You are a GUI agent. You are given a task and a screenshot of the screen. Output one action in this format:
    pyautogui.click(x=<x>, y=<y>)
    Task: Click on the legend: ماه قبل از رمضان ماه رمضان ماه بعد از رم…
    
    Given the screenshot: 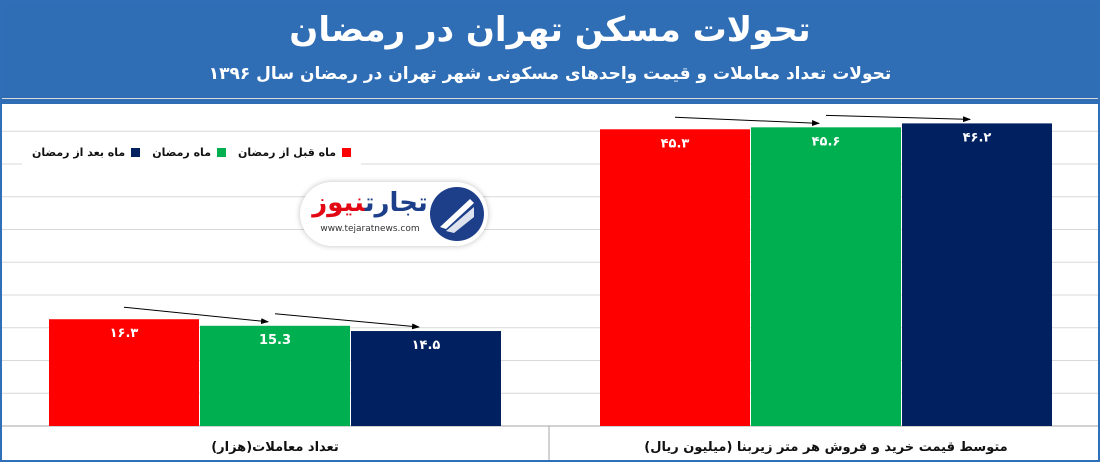 What is the action you would take?
    pyautogui.click(x=192, y=152)
    